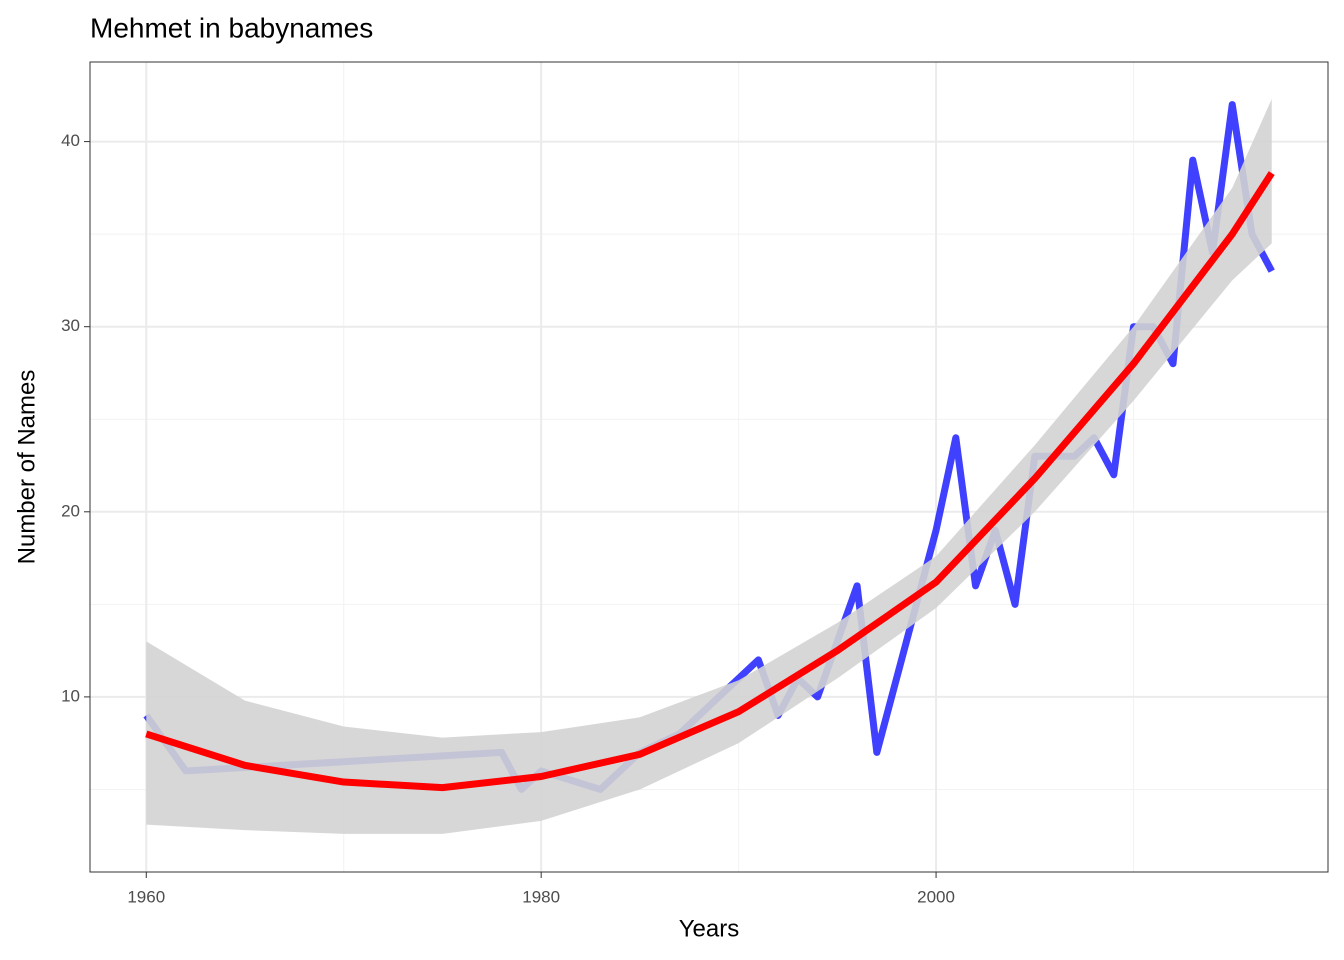 The image size is (1344, 960). Describe the element at coordinates (541, 896) in the screenshot. I see `x-tick-label: 1980` at that location.